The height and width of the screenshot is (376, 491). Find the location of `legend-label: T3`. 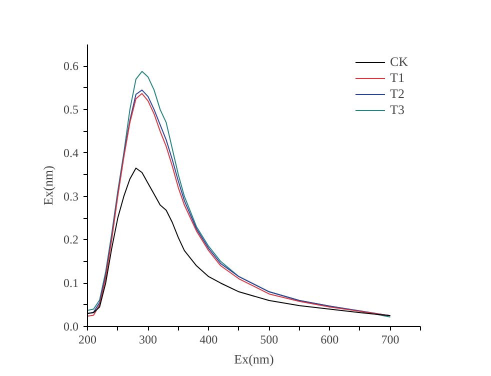

legend-label: T3 is located at coordinates (398, 110).